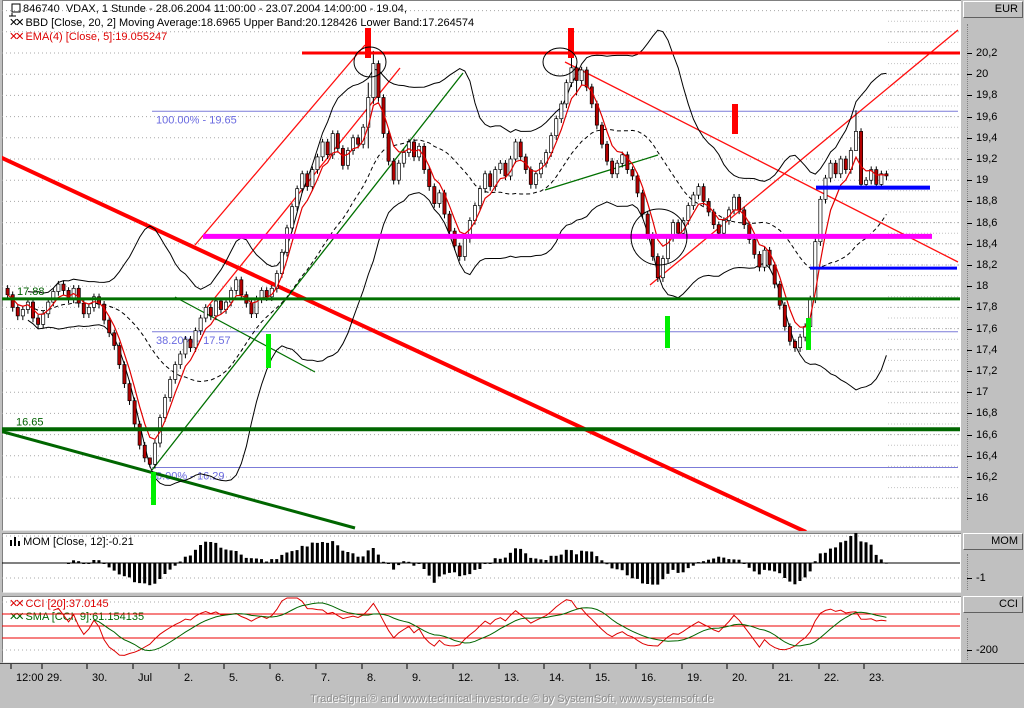  Describe the element at coordinates (481, 563) in the screenshot. I see `momentum-panel: MOM [Close, 12]:-0.21` at that location.